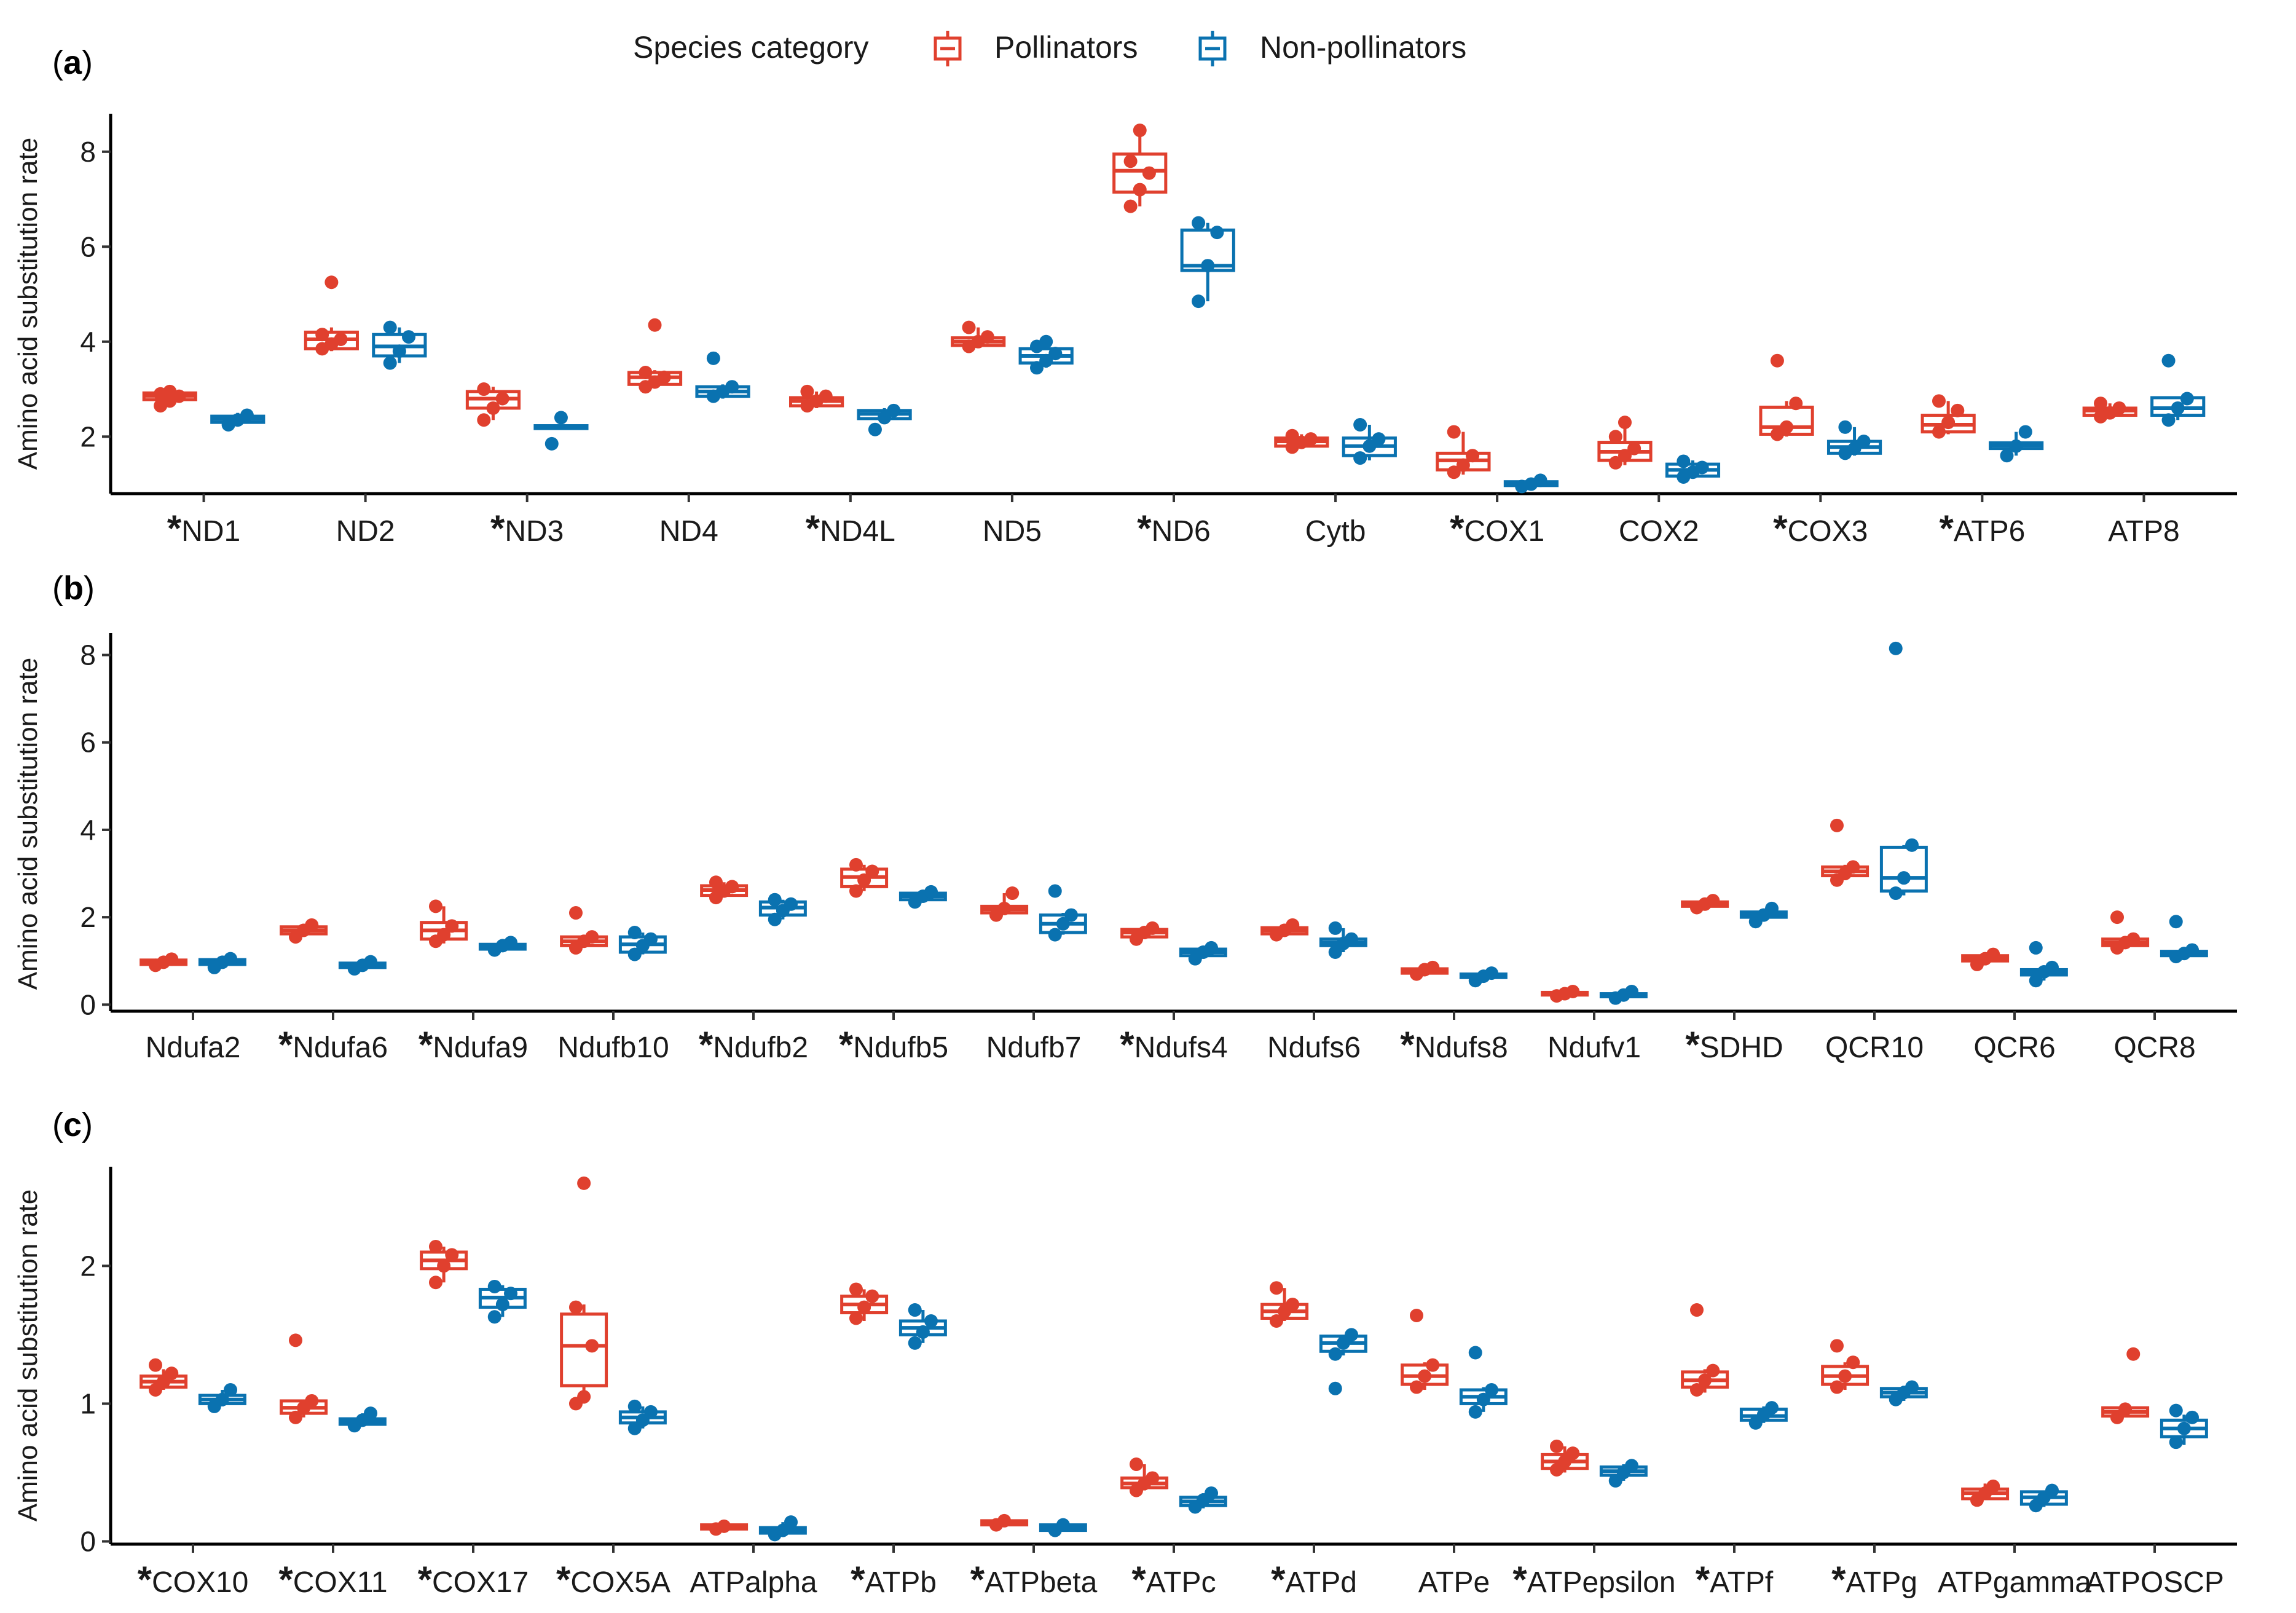  What do you see at coordinates (1173, 1580) in the screenshot?
I see `x-tick-label: *ATPc` at bounding box center [1173, 1580].